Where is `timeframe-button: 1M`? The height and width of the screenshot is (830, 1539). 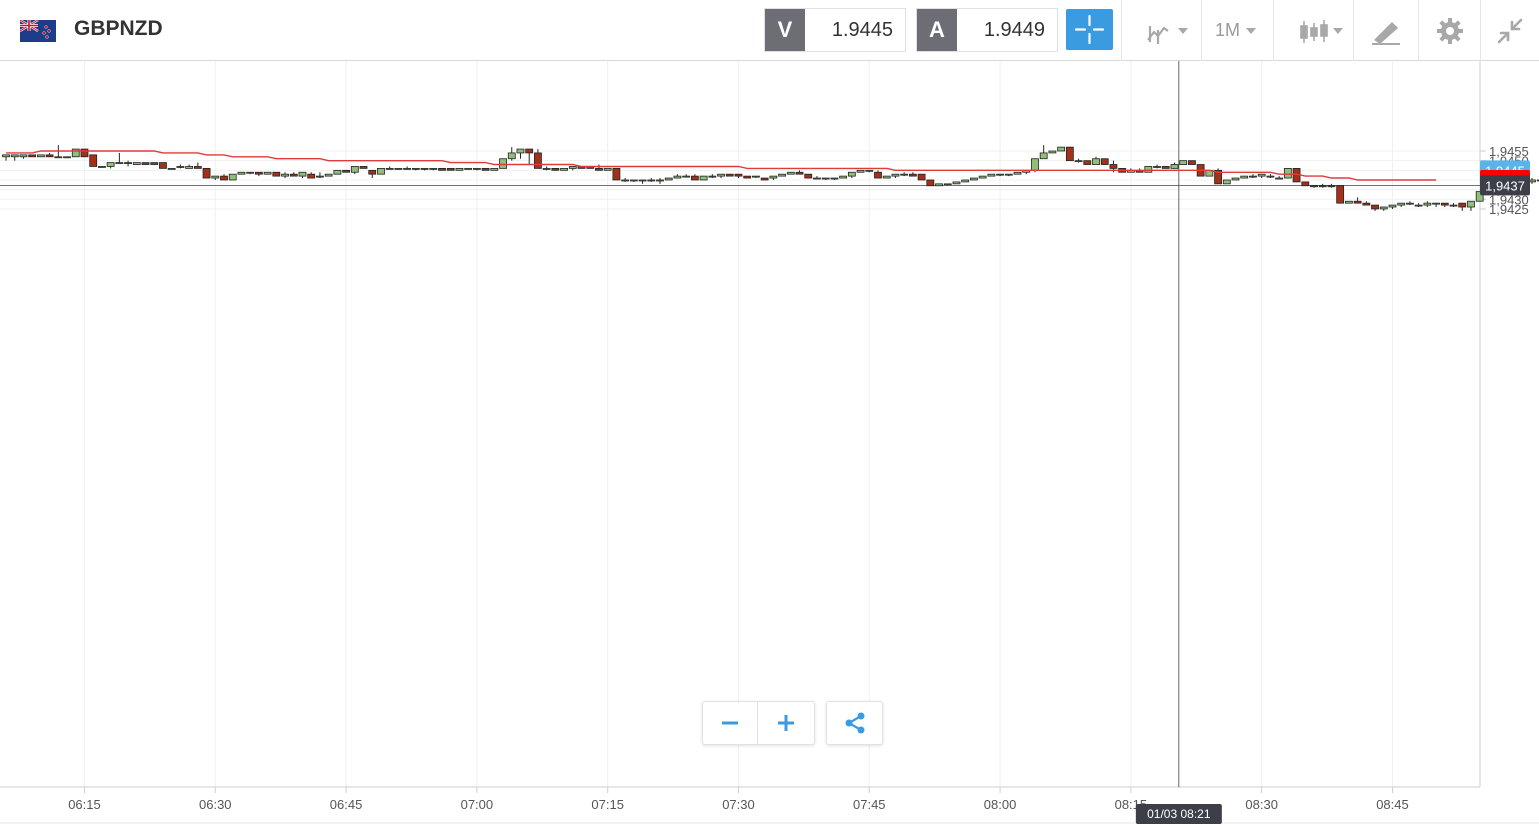
timeframe-button: 1M is located at coordinates (1237, 30).